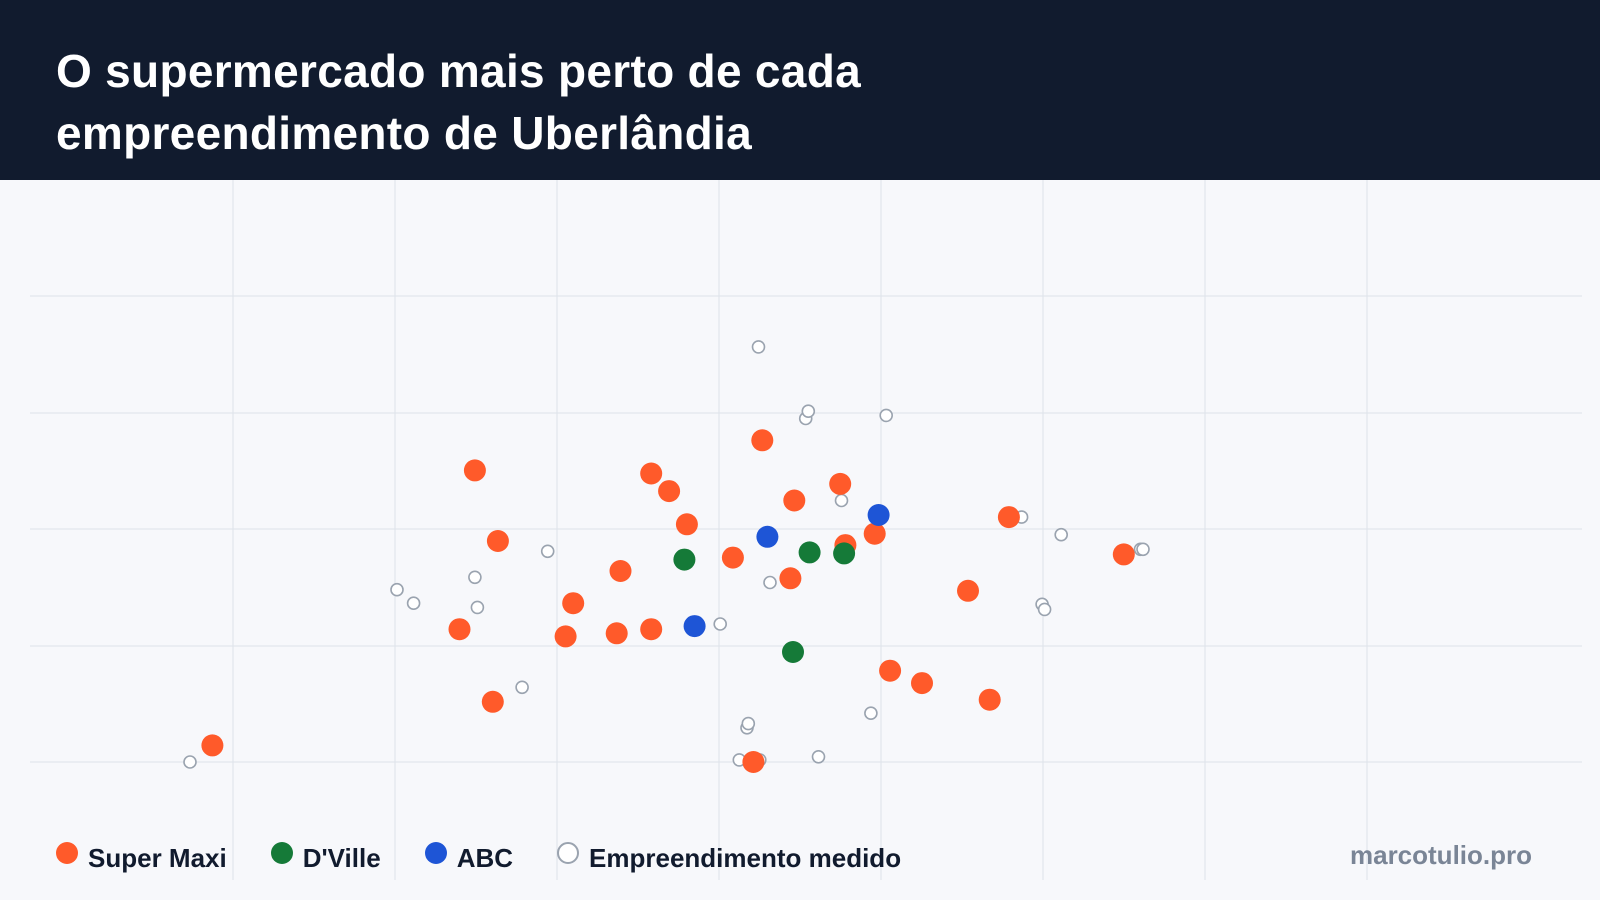 The width and height of the screenshot is (1600, 900). I want to click on title-line-2: empreendimento de Uberlândia, so click(404, 133).